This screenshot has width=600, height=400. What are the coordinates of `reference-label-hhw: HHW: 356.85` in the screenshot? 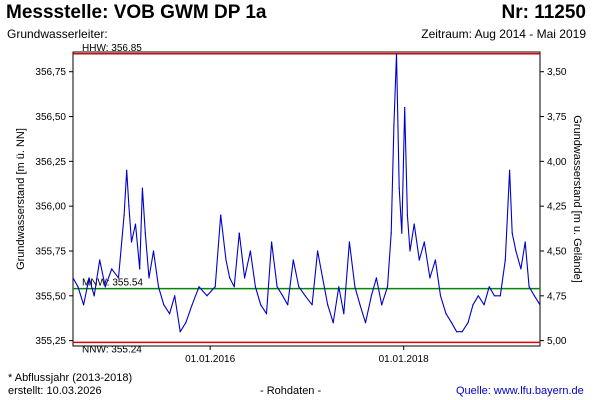 It's located at (112, 48).